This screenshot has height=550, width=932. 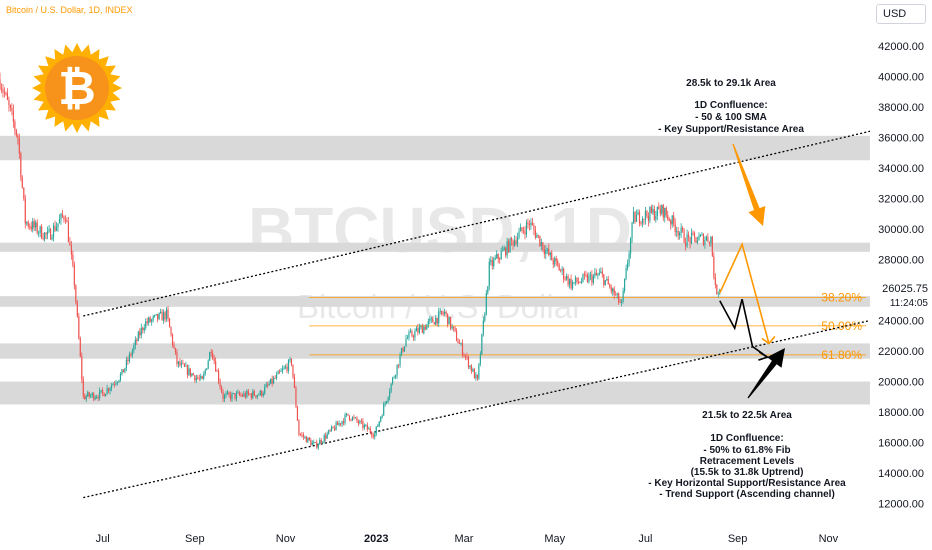 I want to click on time-tick-label: May, so click(x=554, y=539).